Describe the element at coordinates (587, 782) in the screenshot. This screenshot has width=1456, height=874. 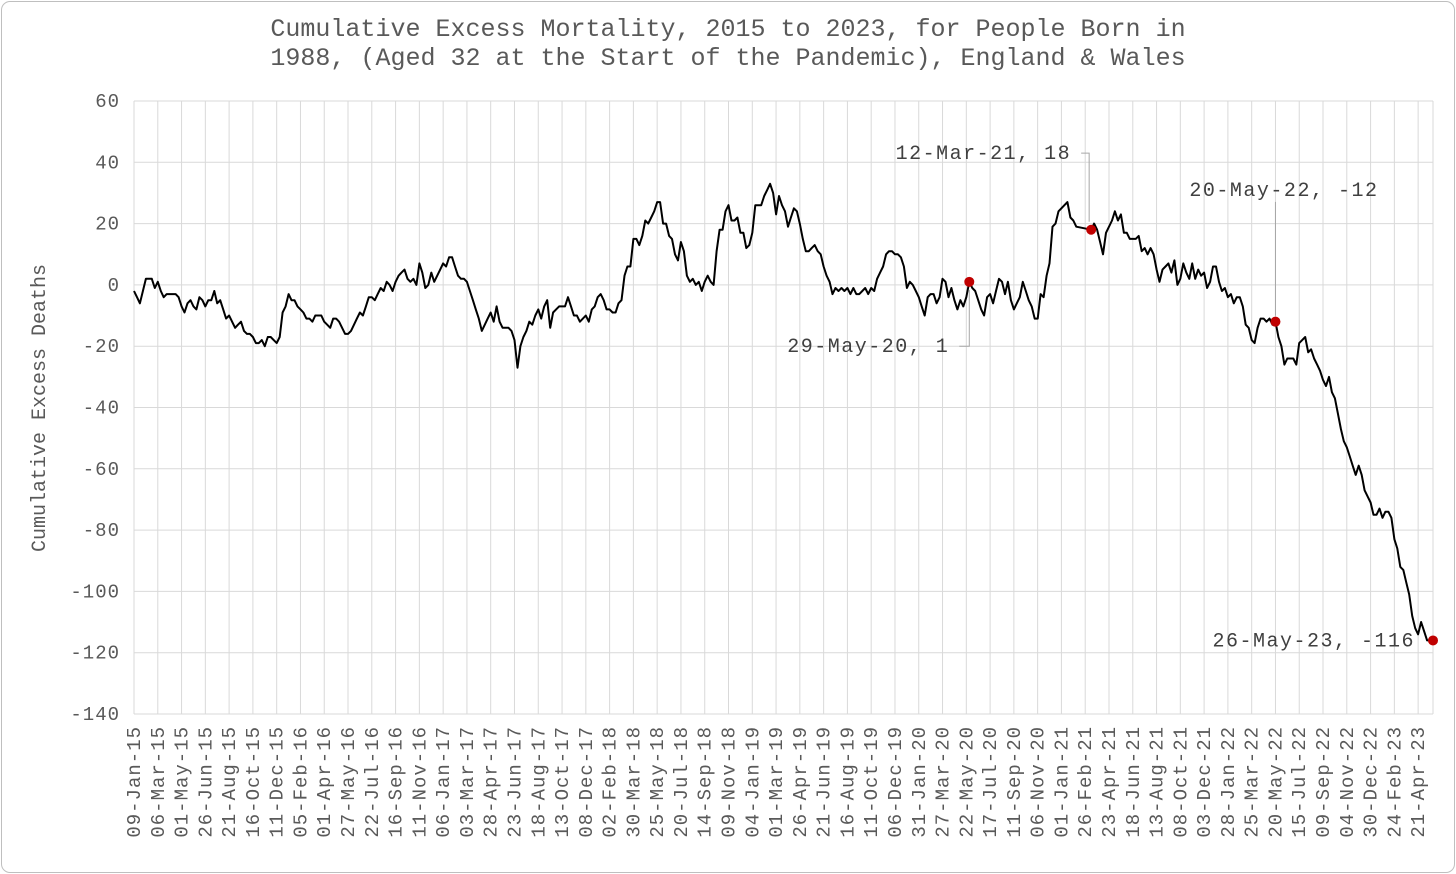
I see `x-tick-label: 08-Dec-17` at that location.